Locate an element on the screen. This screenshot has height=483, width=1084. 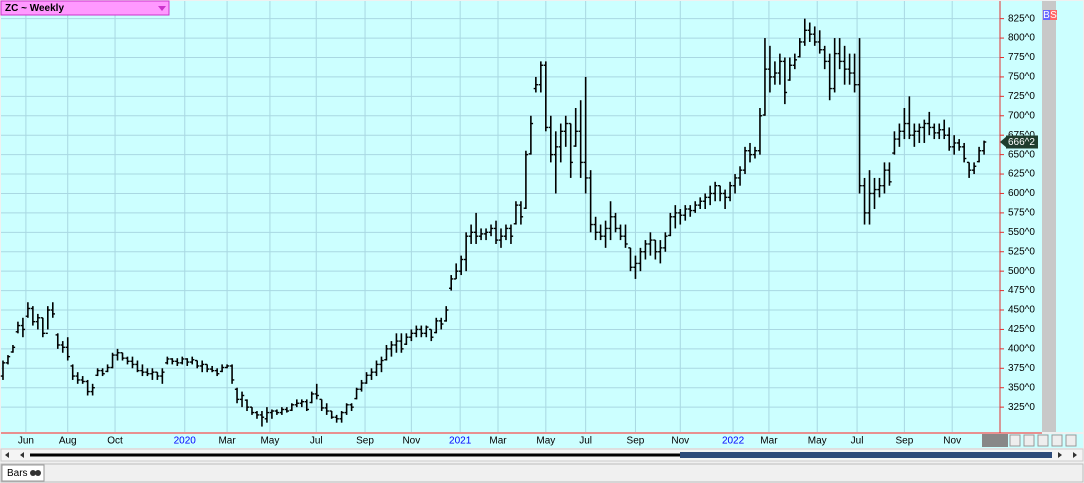
y-tick-label: 425^0 is located at coordinates (1021, 329).